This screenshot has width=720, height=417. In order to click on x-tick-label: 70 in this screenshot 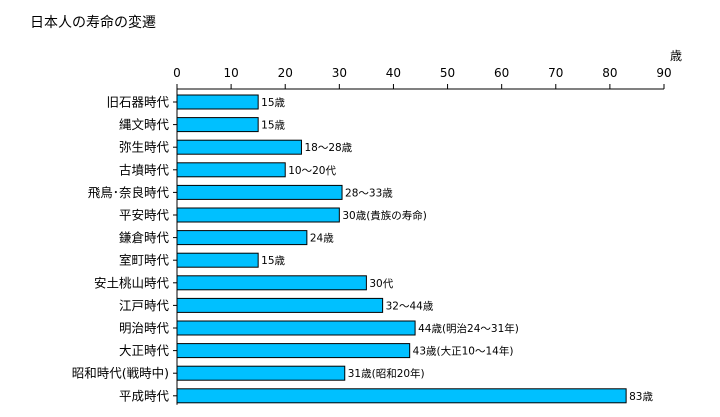, I will do `click(555, 73)`.